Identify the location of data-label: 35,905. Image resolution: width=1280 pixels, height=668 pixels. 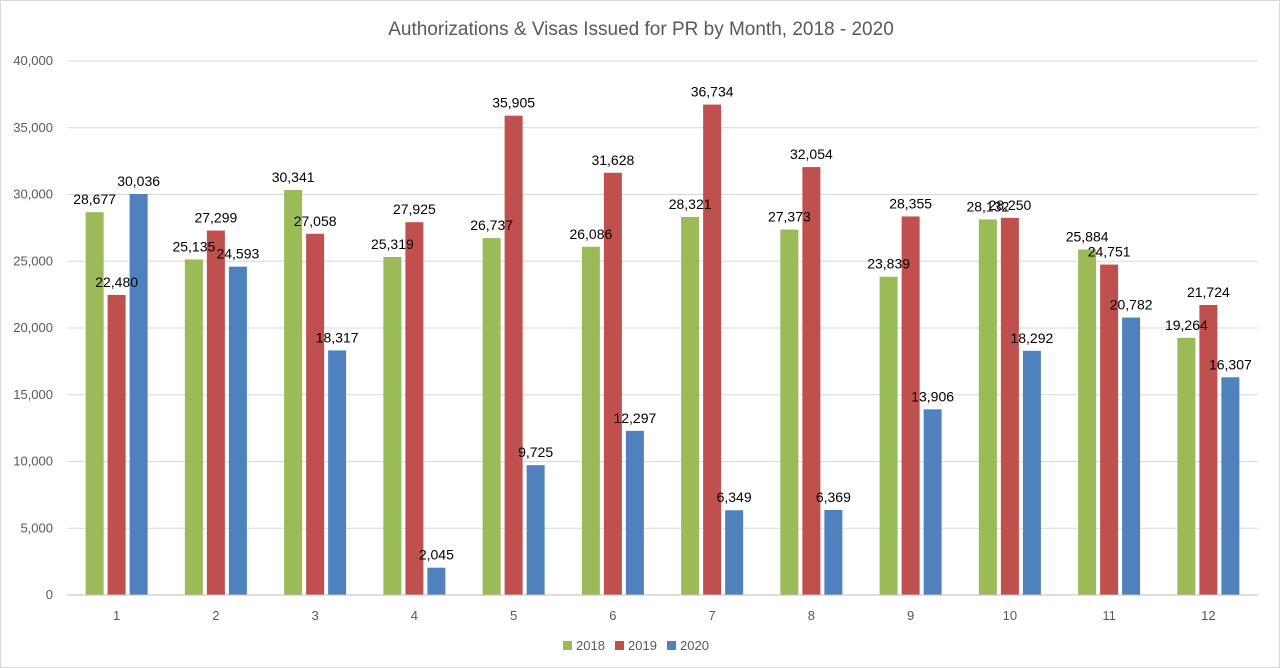
(513, 103).